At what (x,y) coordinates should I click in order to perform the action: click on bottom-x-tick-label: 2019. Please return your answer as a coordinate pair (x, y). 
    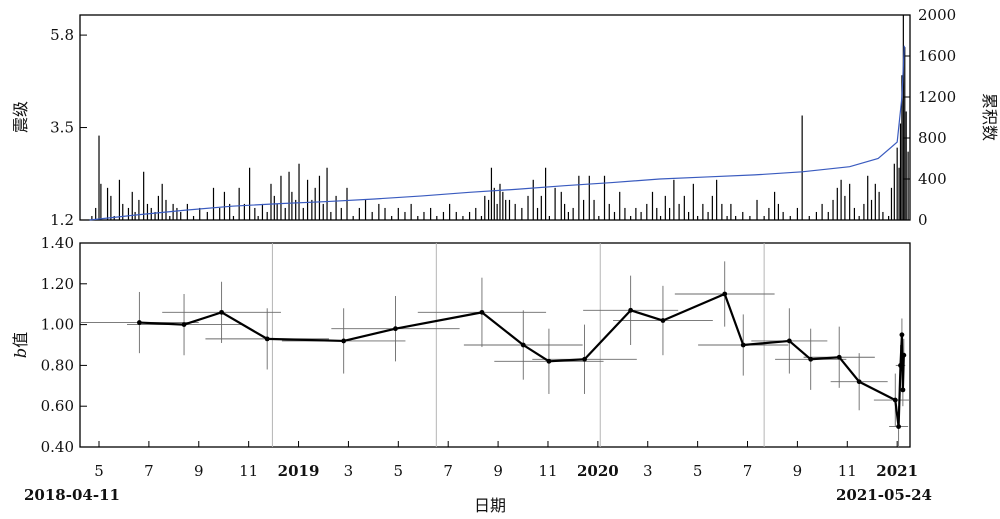
    Looking at the image, I should click on (299, 471).